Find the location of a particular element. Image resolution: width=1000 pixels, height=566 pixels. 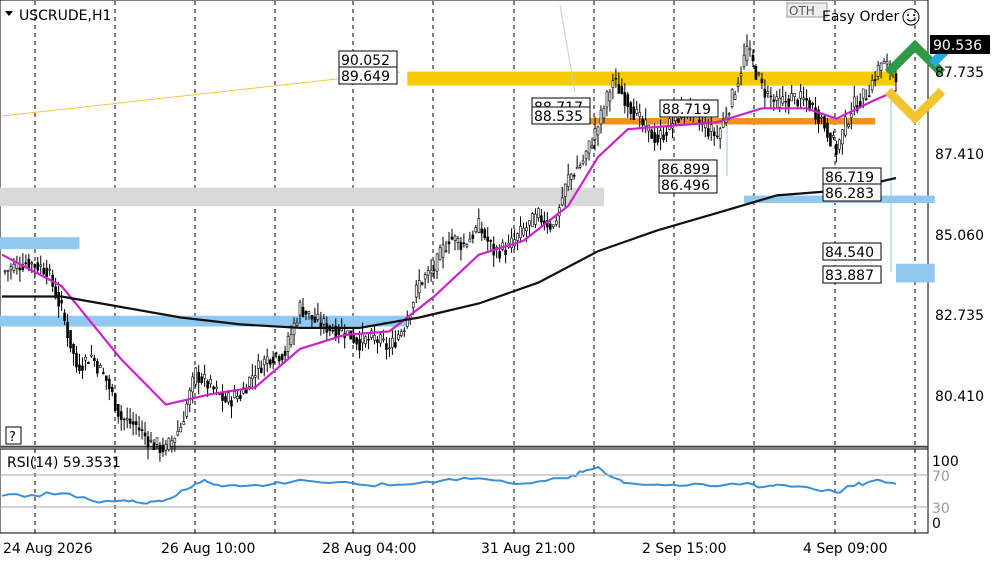

price-axis: 87.735 87.410 85.060 82.735 80.410 is located at coordinates (959, 235).